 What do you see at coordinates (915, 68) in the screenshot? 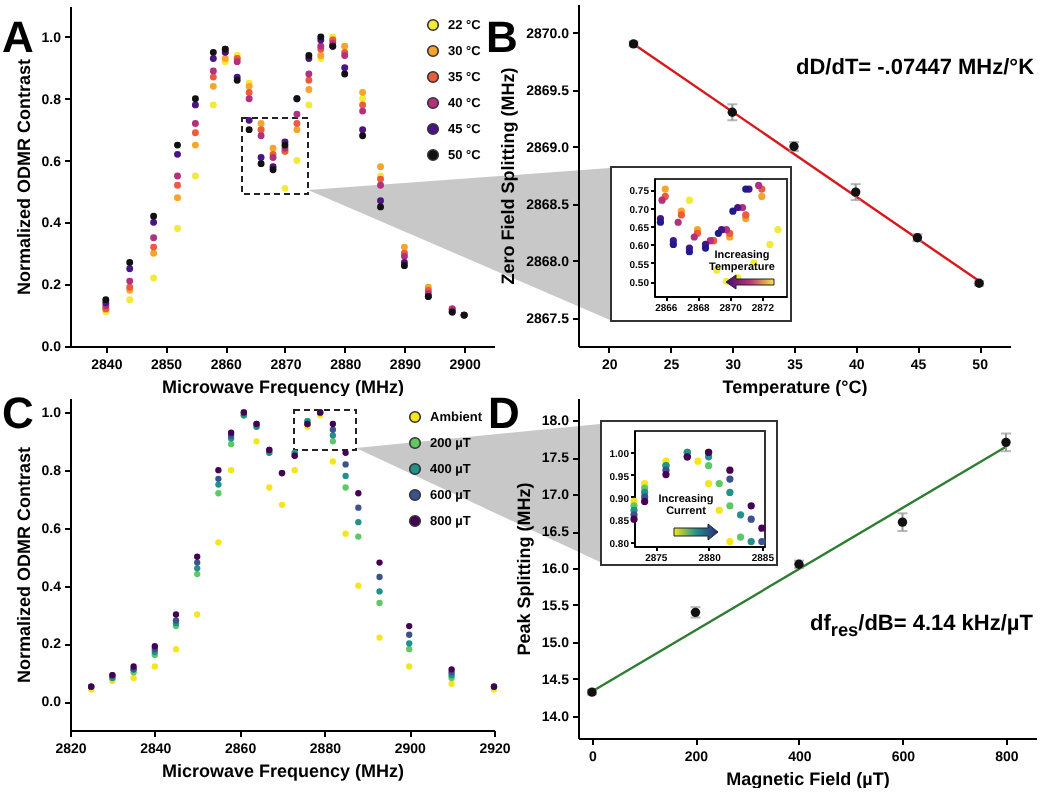
I see `annotation: dD/dT= -.07447 MHz/°K` at bounding box center [915, 68].